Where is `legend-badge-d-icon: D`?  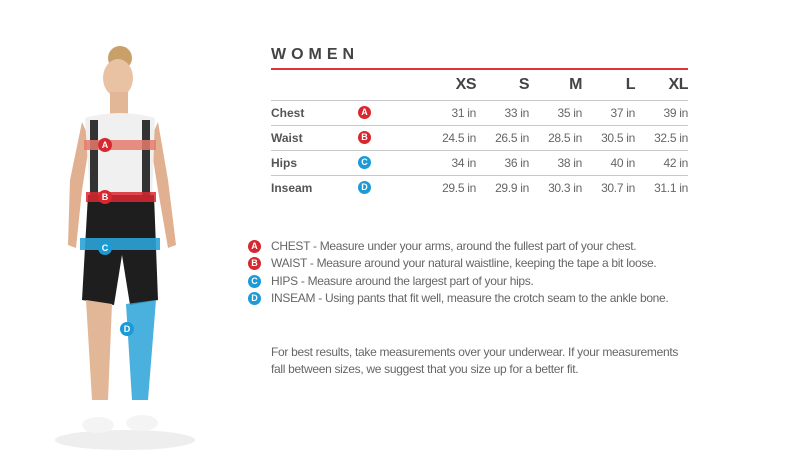 legend-badge-d-icon: D is located at coordinates (254, 298).